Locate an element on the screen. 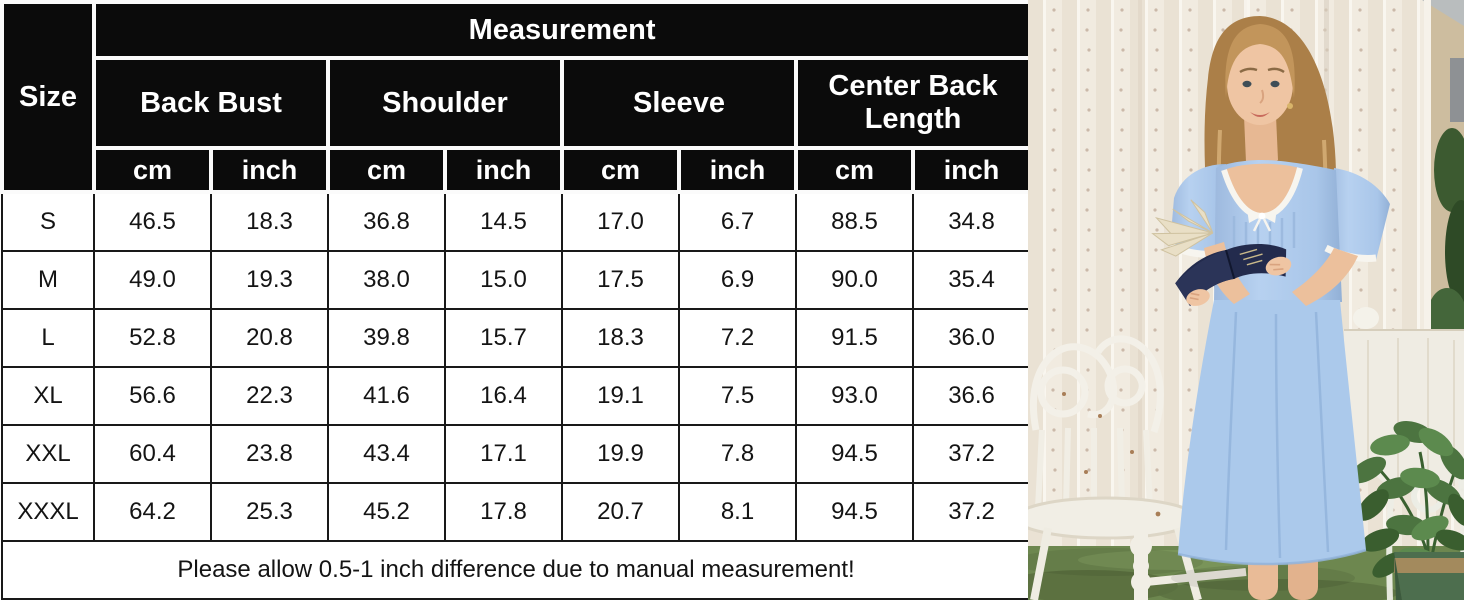 This screenshot has width=1464, height=600. value-cell: 36.0 is located at coordinates (969, 338).